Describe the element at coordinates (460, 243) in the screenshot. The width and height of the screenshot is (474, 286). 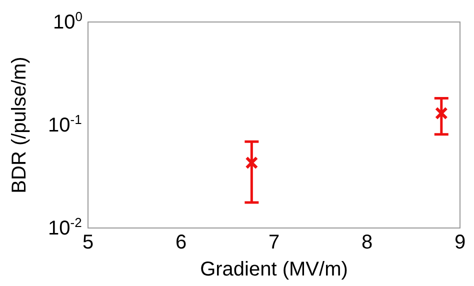
I see `x-tick-label: 9` at that location.